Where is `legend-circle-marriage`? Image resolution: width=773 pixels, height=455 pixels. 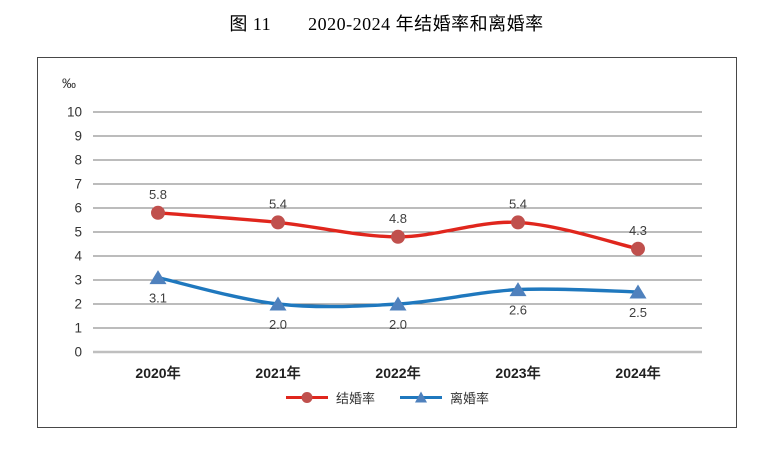
legend-circle-marriage is located at coordinates (307, 397).